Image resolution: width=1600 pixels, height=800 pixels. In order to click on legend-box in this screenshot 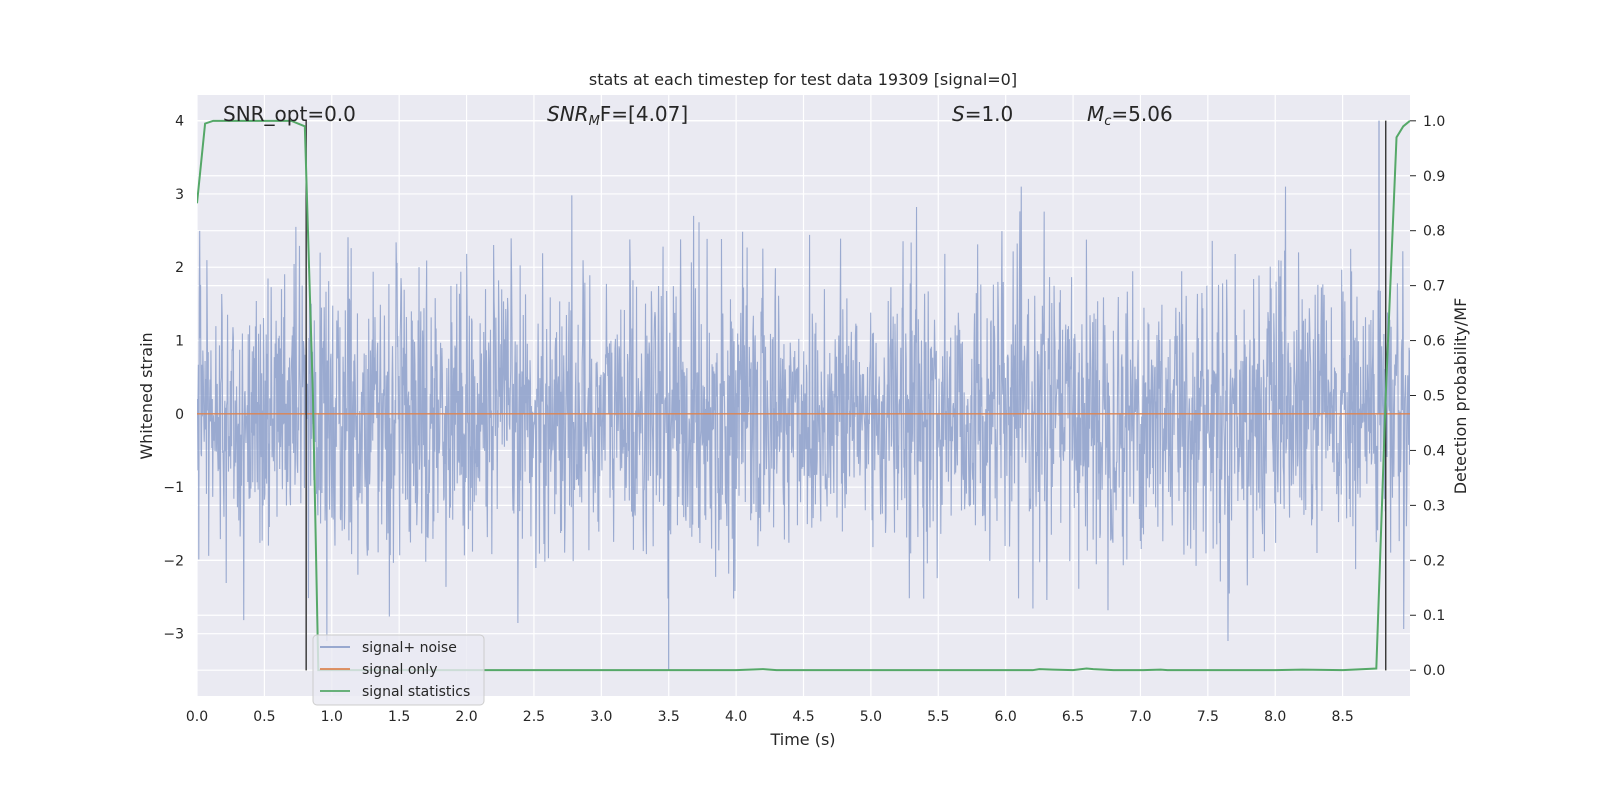, I will do `click(398, 670)`.